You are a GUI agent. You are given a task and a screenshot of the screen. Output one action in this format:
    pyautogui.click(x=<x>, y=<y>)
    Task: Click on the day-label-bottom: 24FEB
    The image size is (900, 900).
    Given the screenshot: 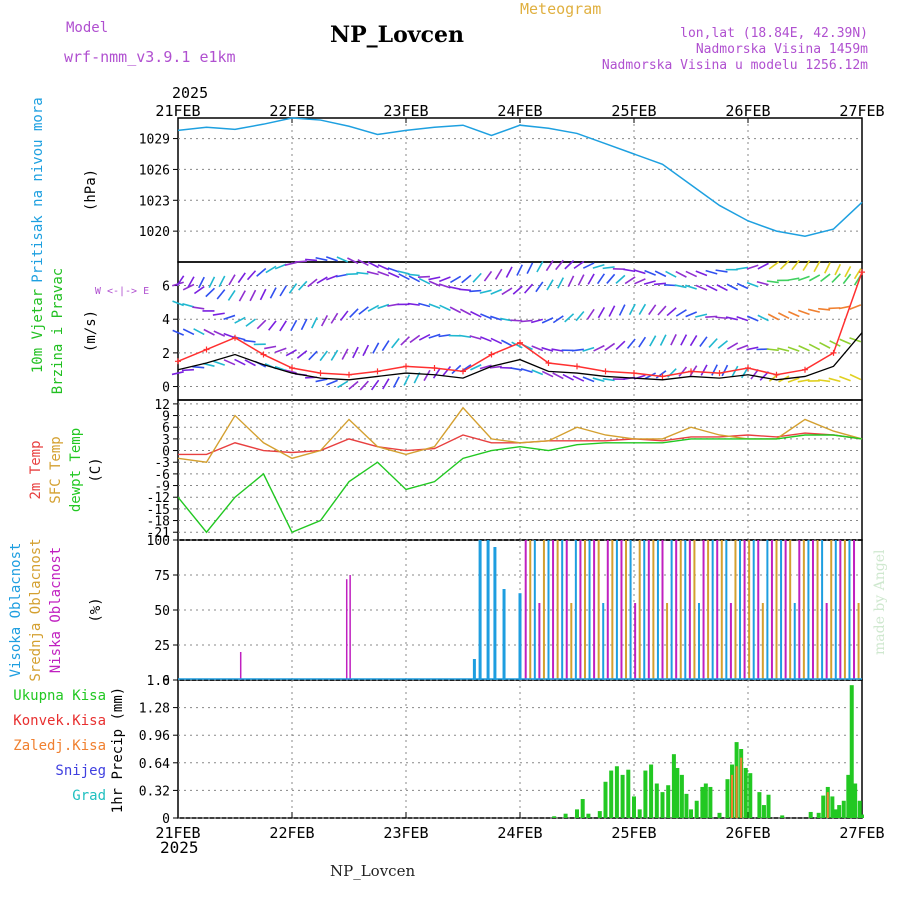 What is the action you would take?
    pyautogui.click(x=519, y=833)
    